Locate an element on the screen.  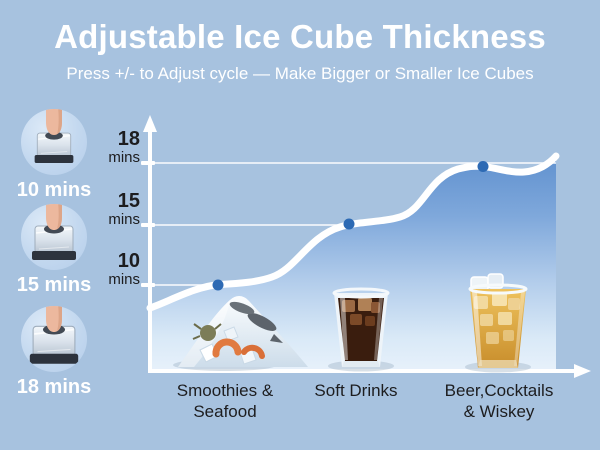
preset-item-15-mins: 15 mins is located at coordinates (54, 249).